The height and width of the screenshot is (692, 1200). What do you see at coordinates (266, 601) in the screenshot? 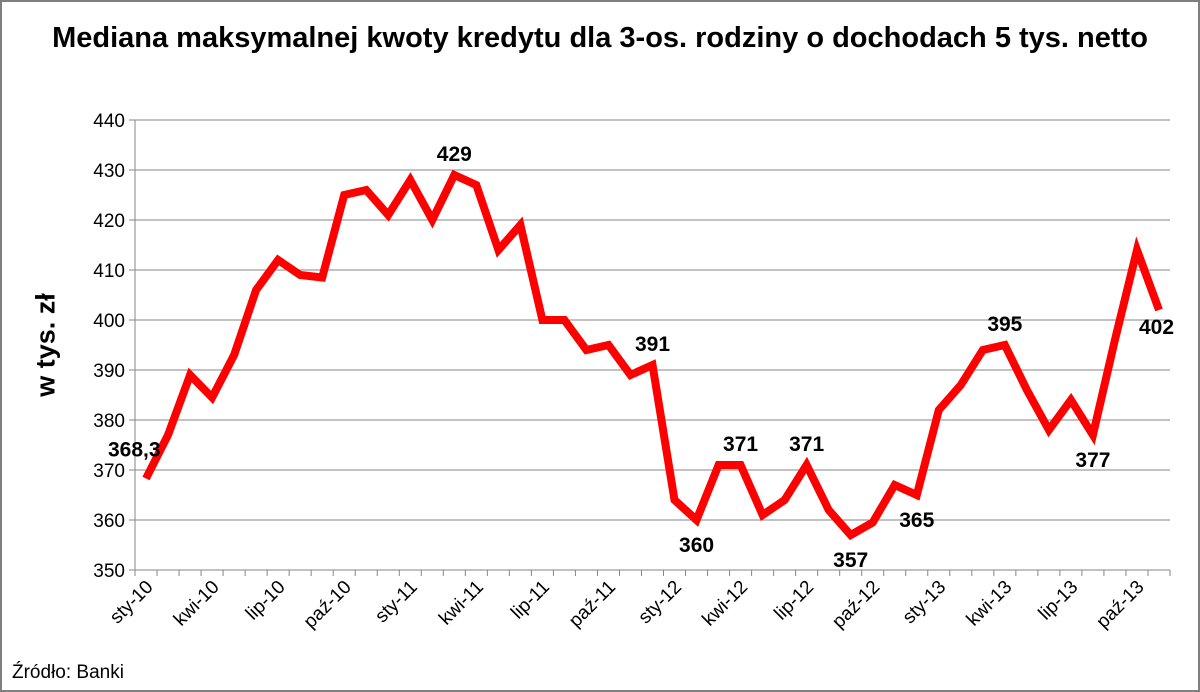
I see `x-tick-label: lip-10` at bounding box center [266, 601].